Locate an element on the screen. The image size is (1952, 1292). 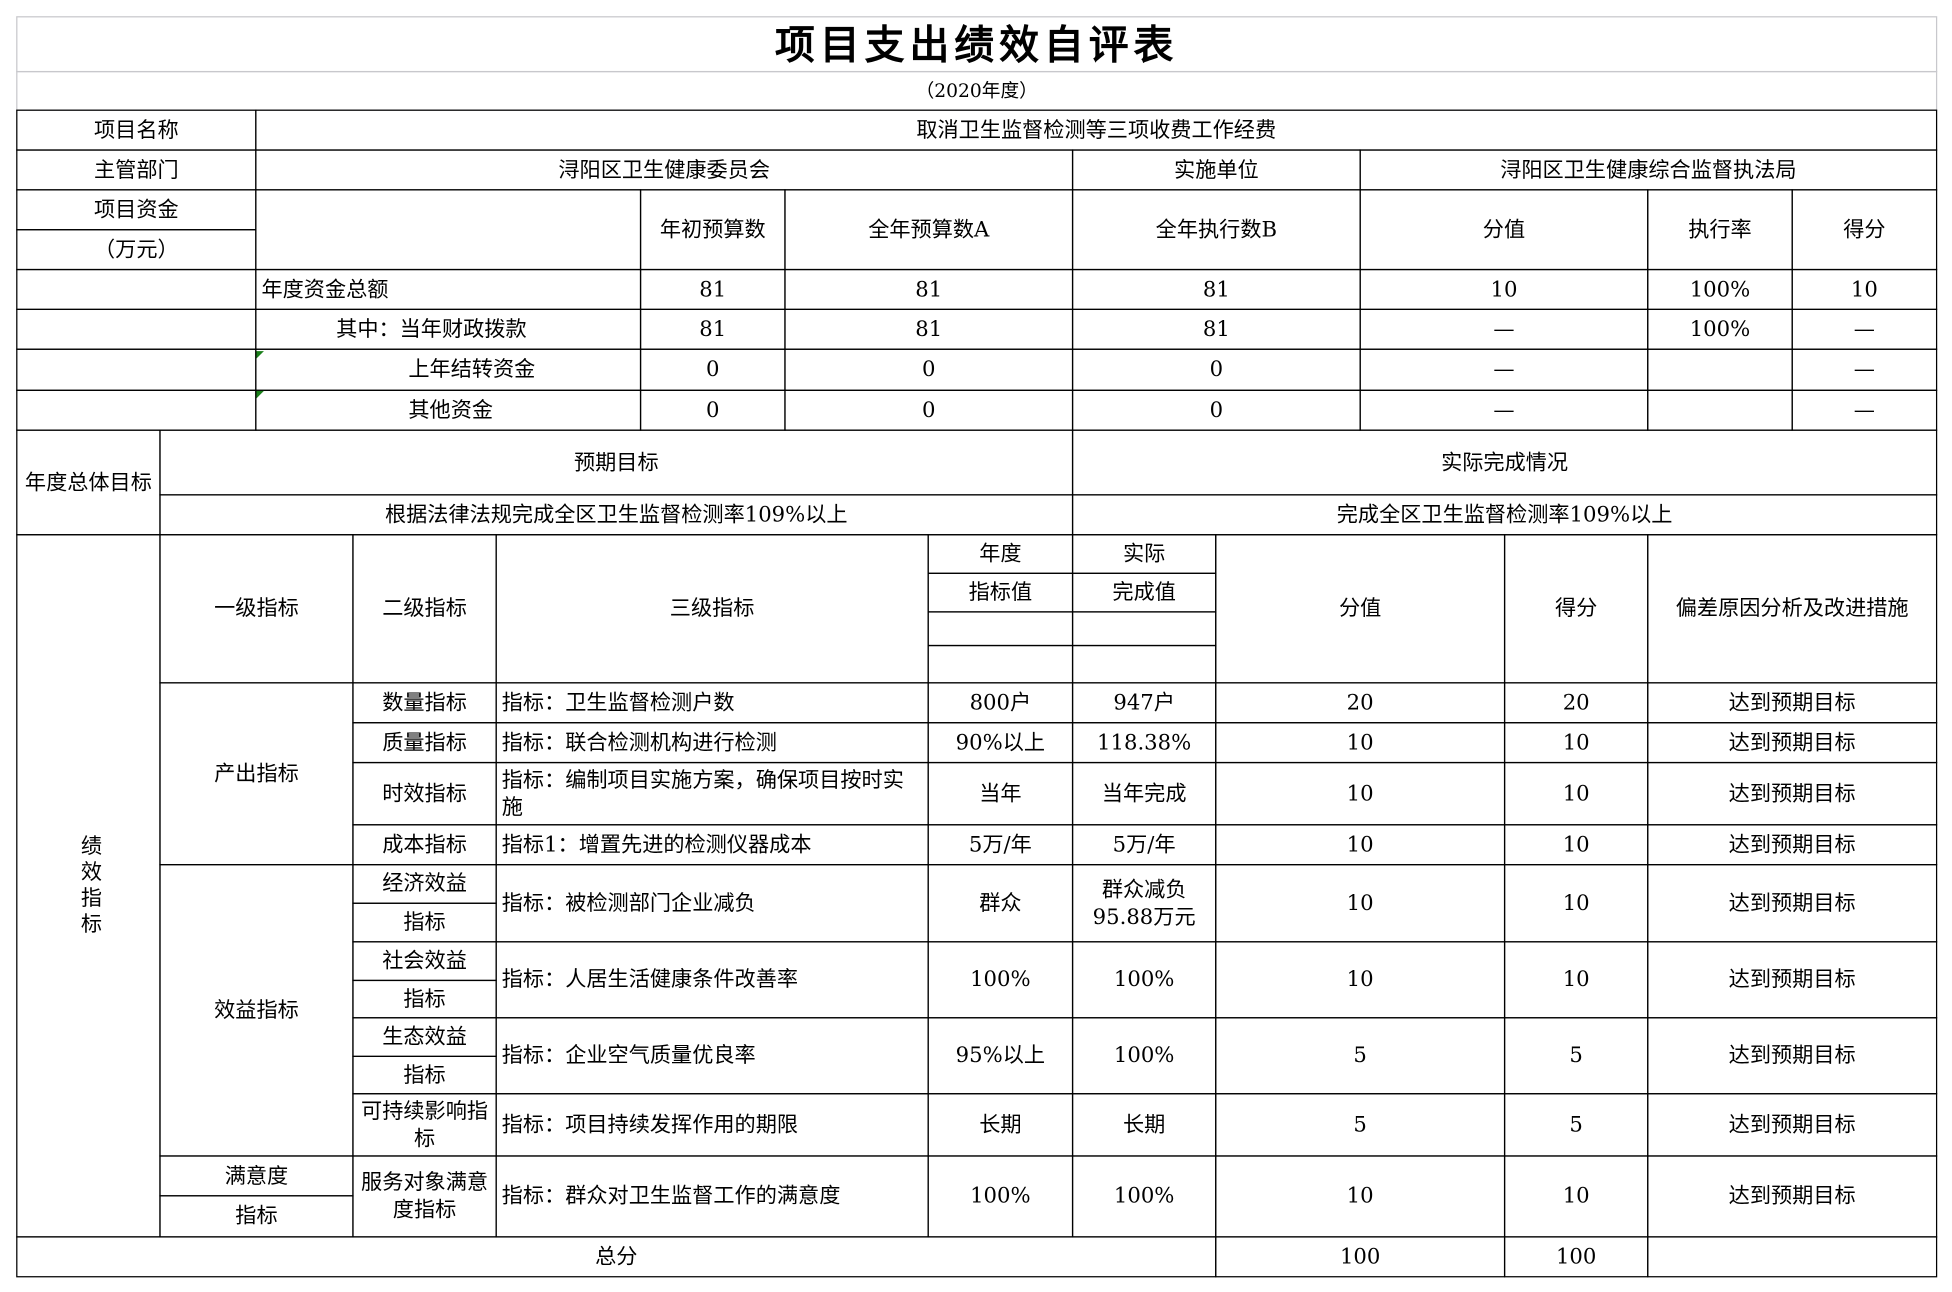
funds-cell: 100% is located at coordinates (1720, 289).